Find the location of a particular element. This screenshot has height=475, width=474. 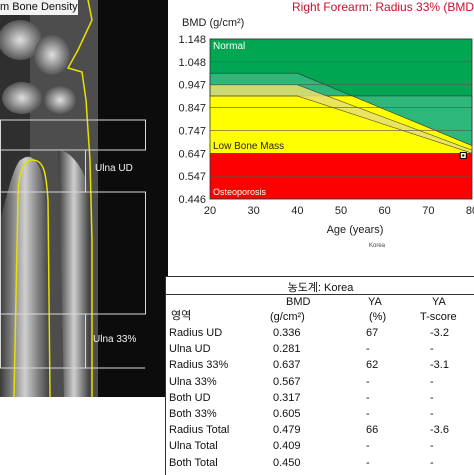

y-axis-label: BMD (g/cm²) is located at coordinates (213, 23).